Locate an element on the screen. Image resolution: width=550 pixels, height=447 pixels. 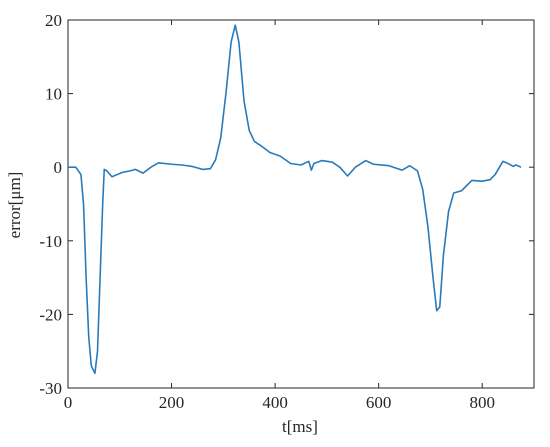
y-tick-label: 0 is located at coordinates (58, 167).